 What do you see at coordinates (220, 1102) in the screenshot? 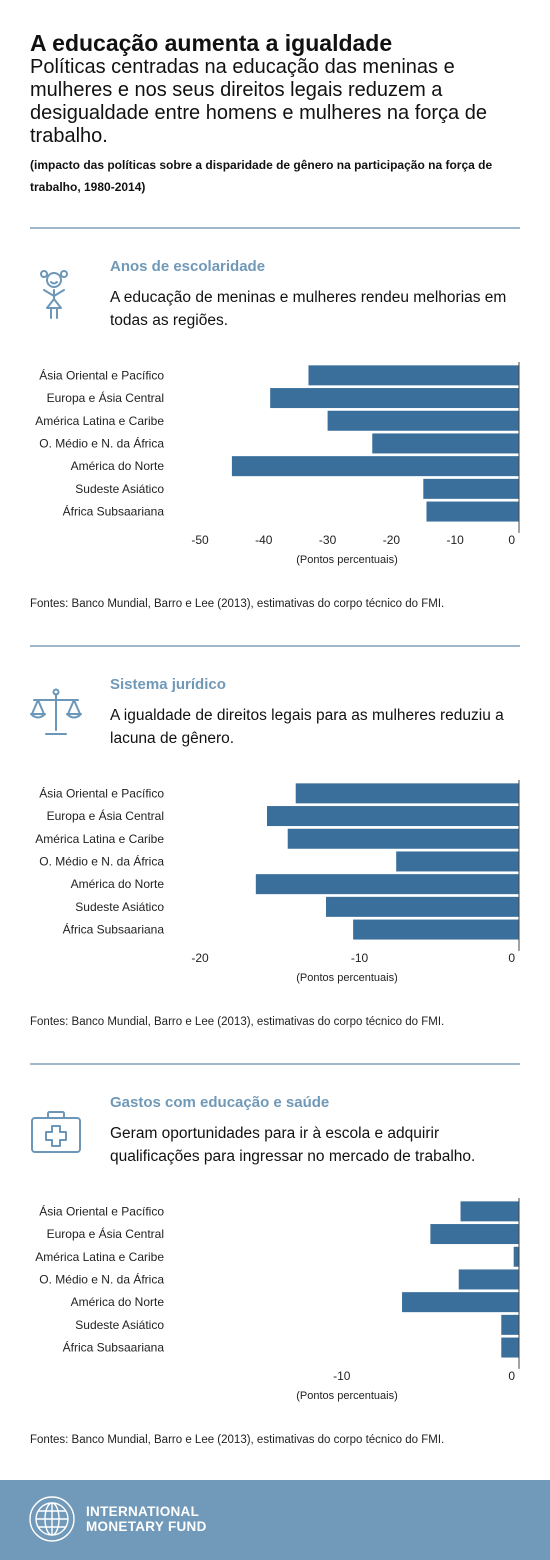
I see `section-heading: Gastos com educação e saúde` at bounding box center [220, 1102].